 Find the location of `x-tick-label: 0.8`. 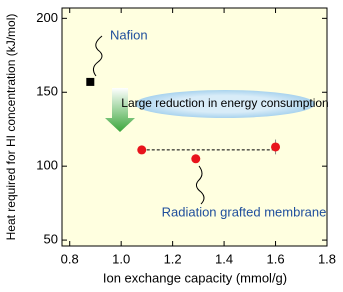

x-tick-label: 0.8 is located at coordinates (70, 258).